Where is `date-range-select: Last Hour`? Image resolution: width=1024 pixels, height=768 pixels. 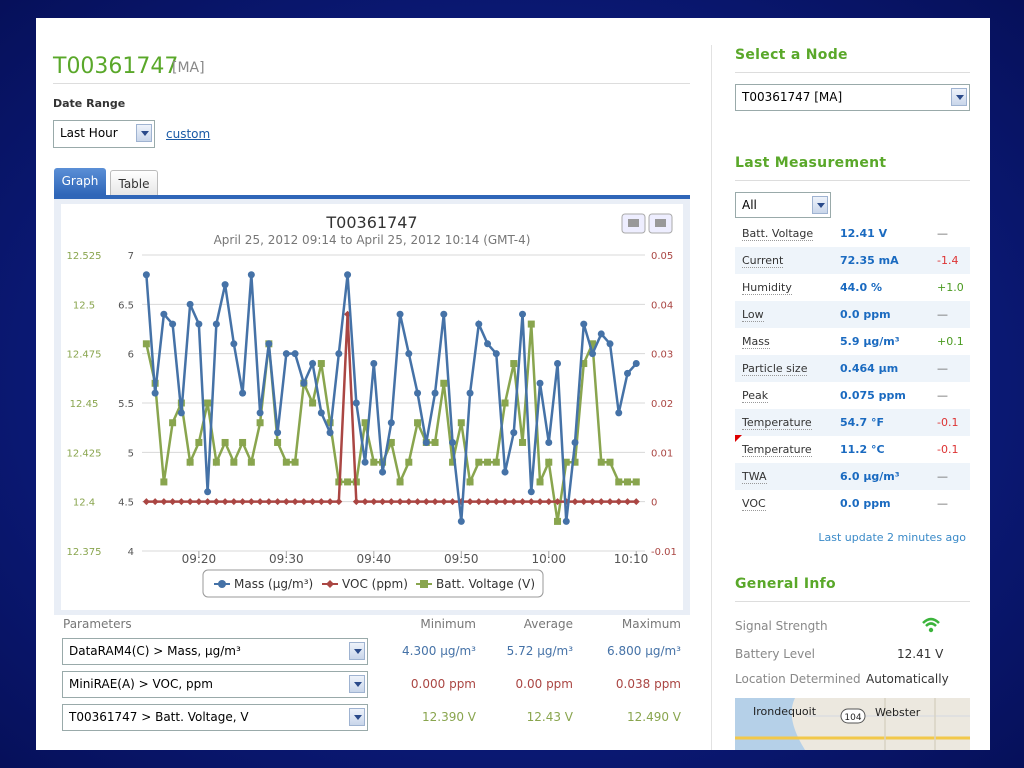
date-range-select: Last Hour is located at coordinates (104, 134).